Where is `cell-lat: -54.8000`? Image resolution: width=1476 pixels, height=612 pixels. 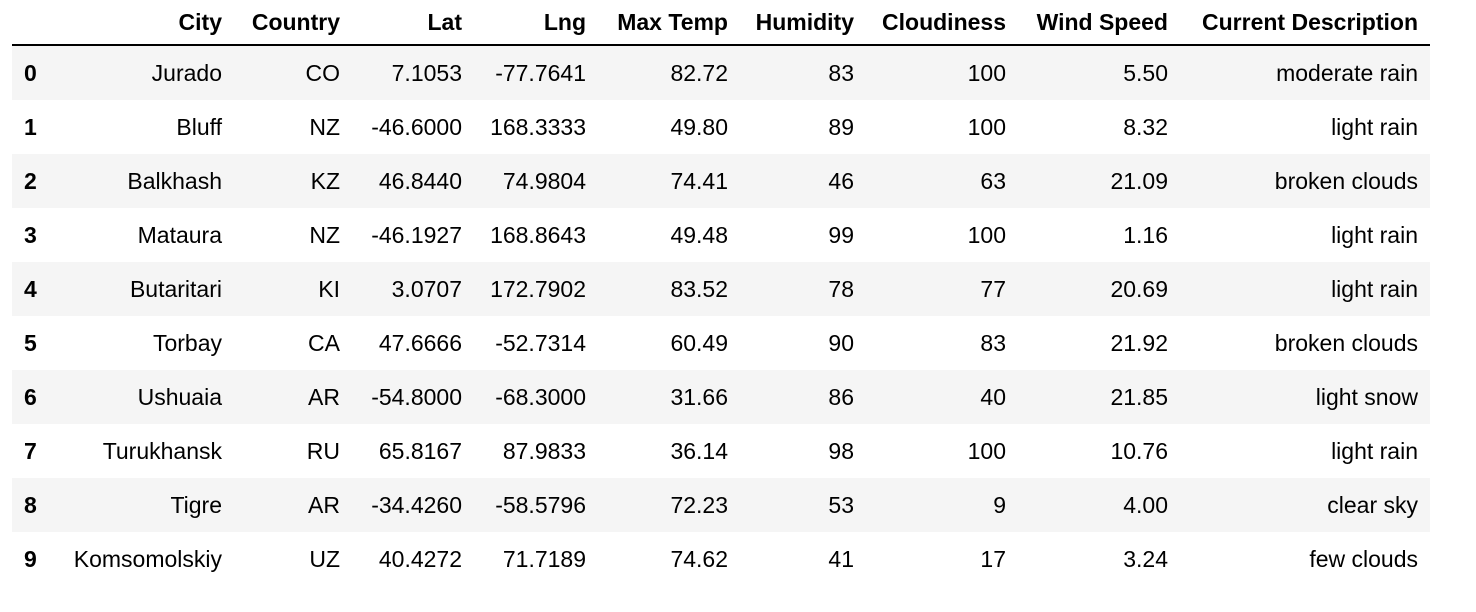
cell-lat: -54.8000 is located at coordinates (416, 396).